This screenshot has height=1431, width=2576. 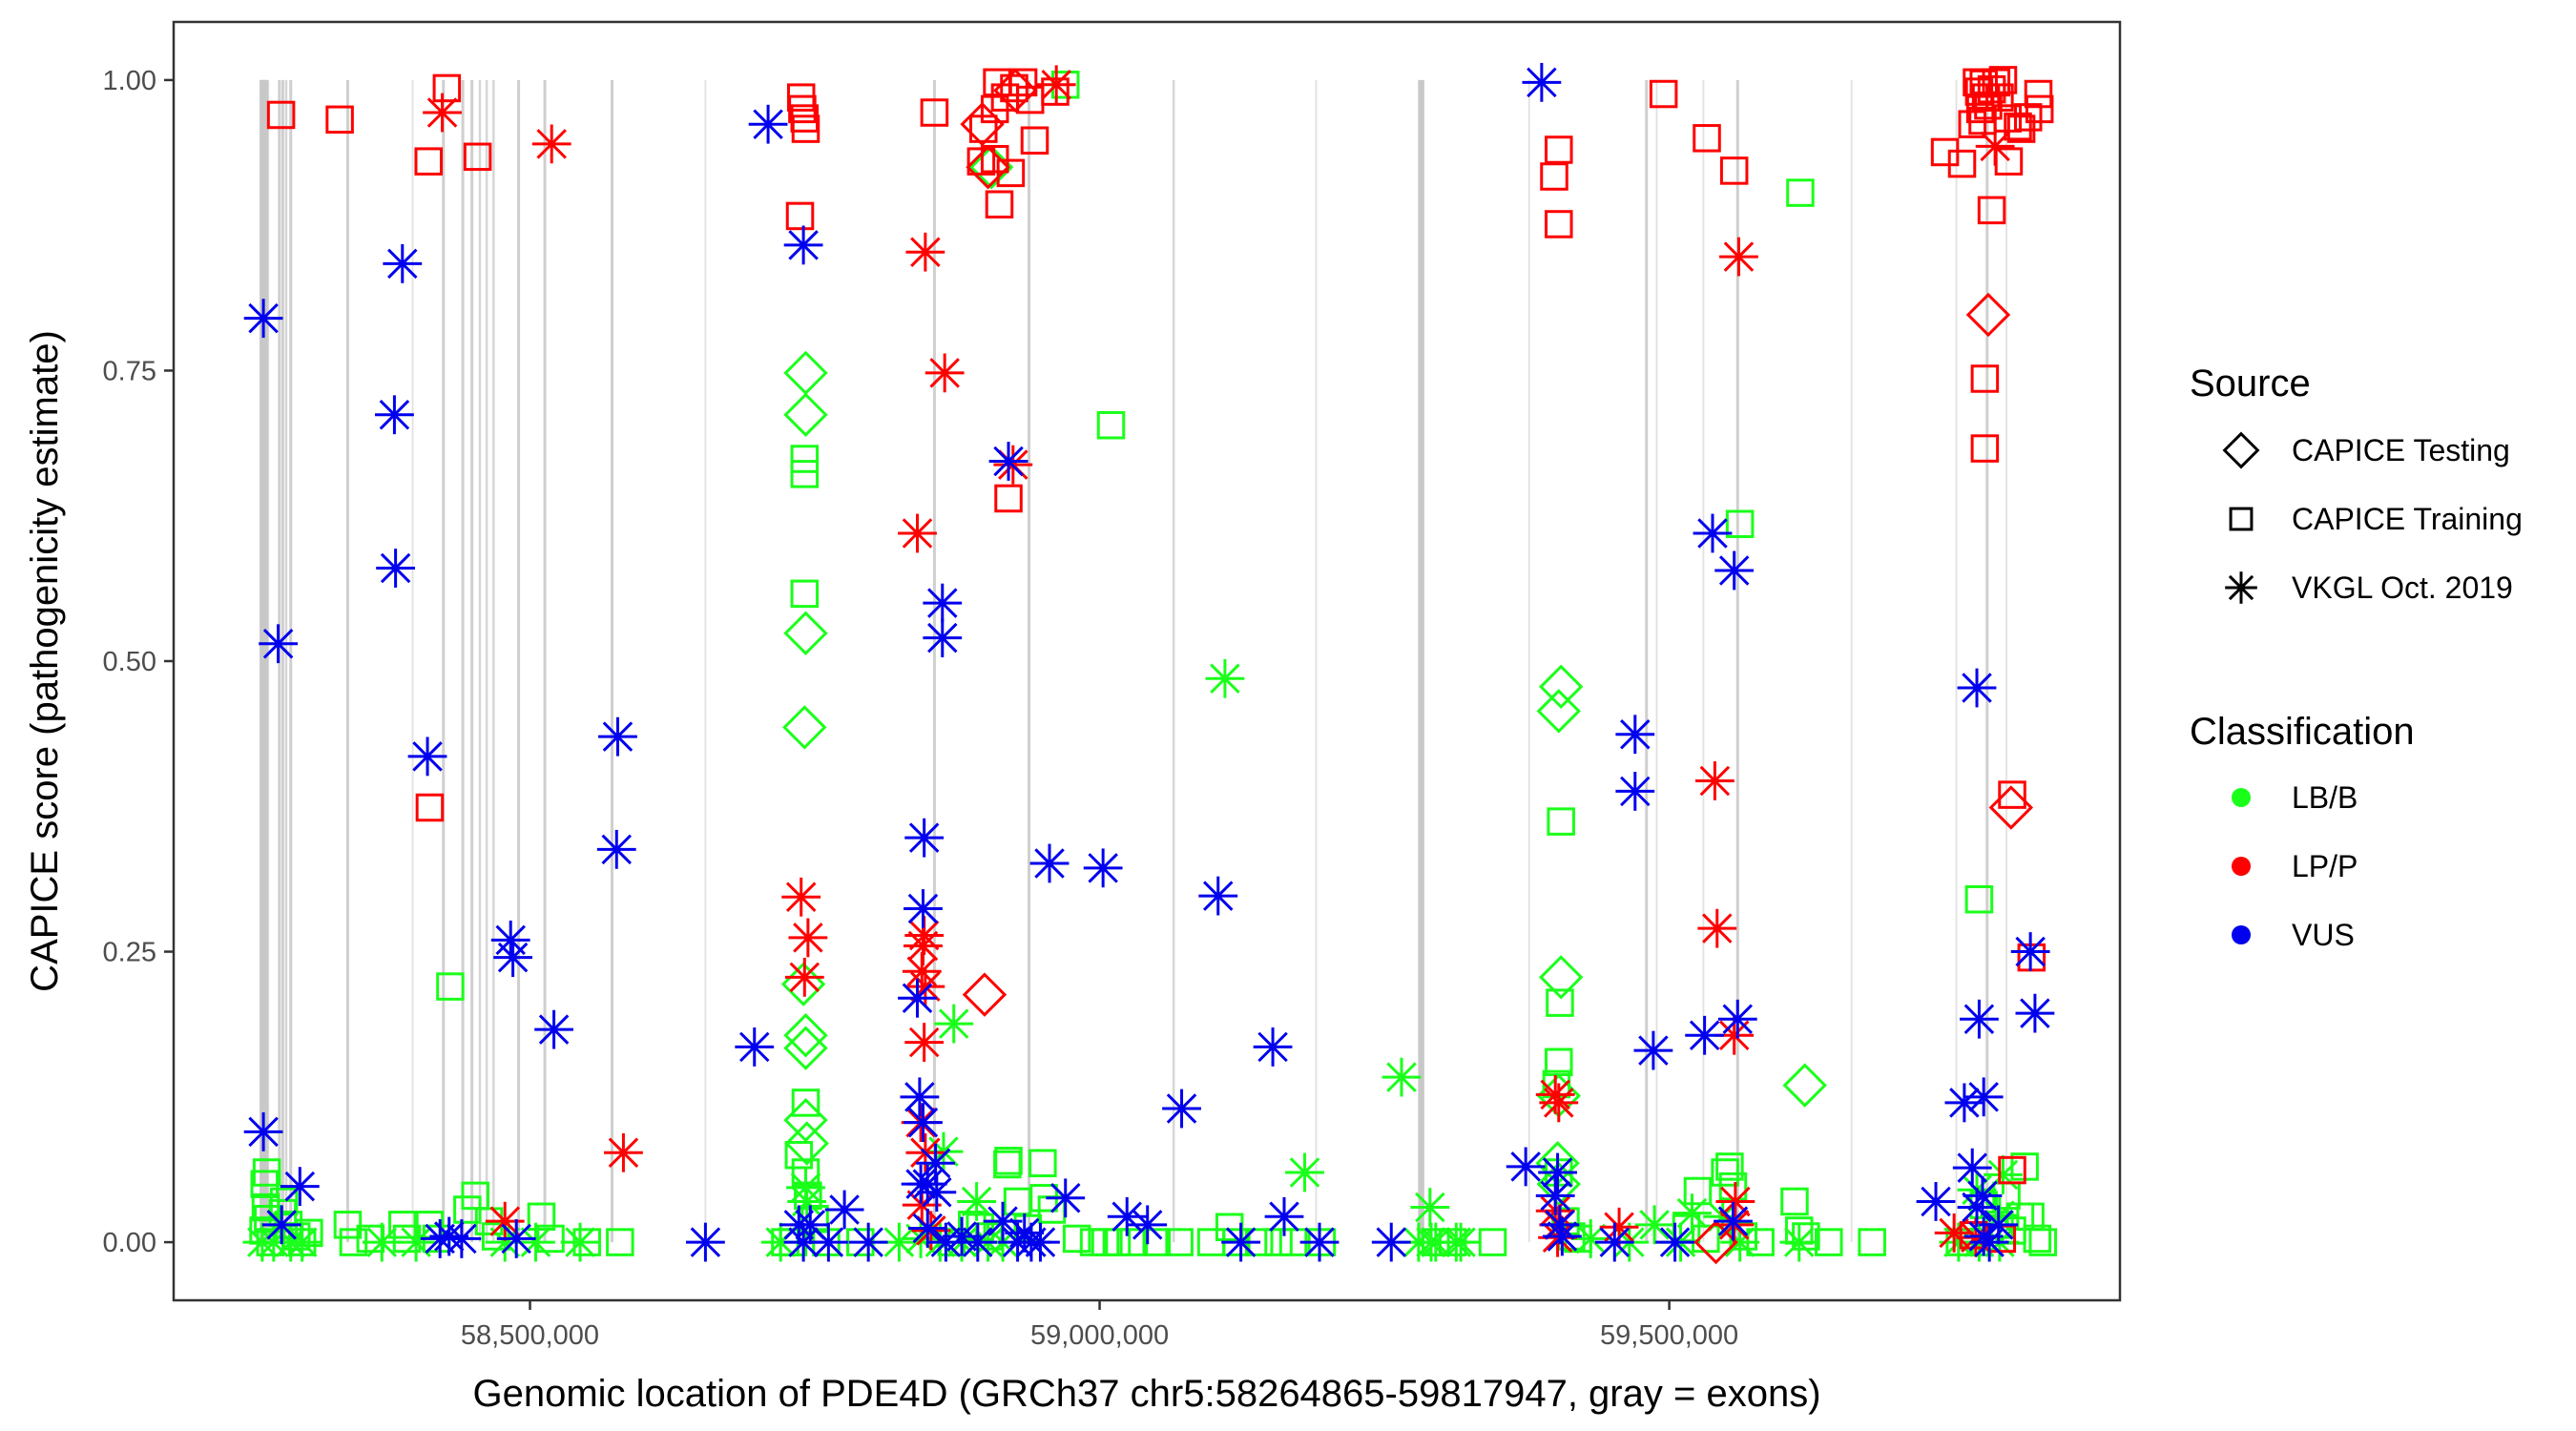 I want to click on legend-classification-label: VUS, so click(x=2323, y=935).